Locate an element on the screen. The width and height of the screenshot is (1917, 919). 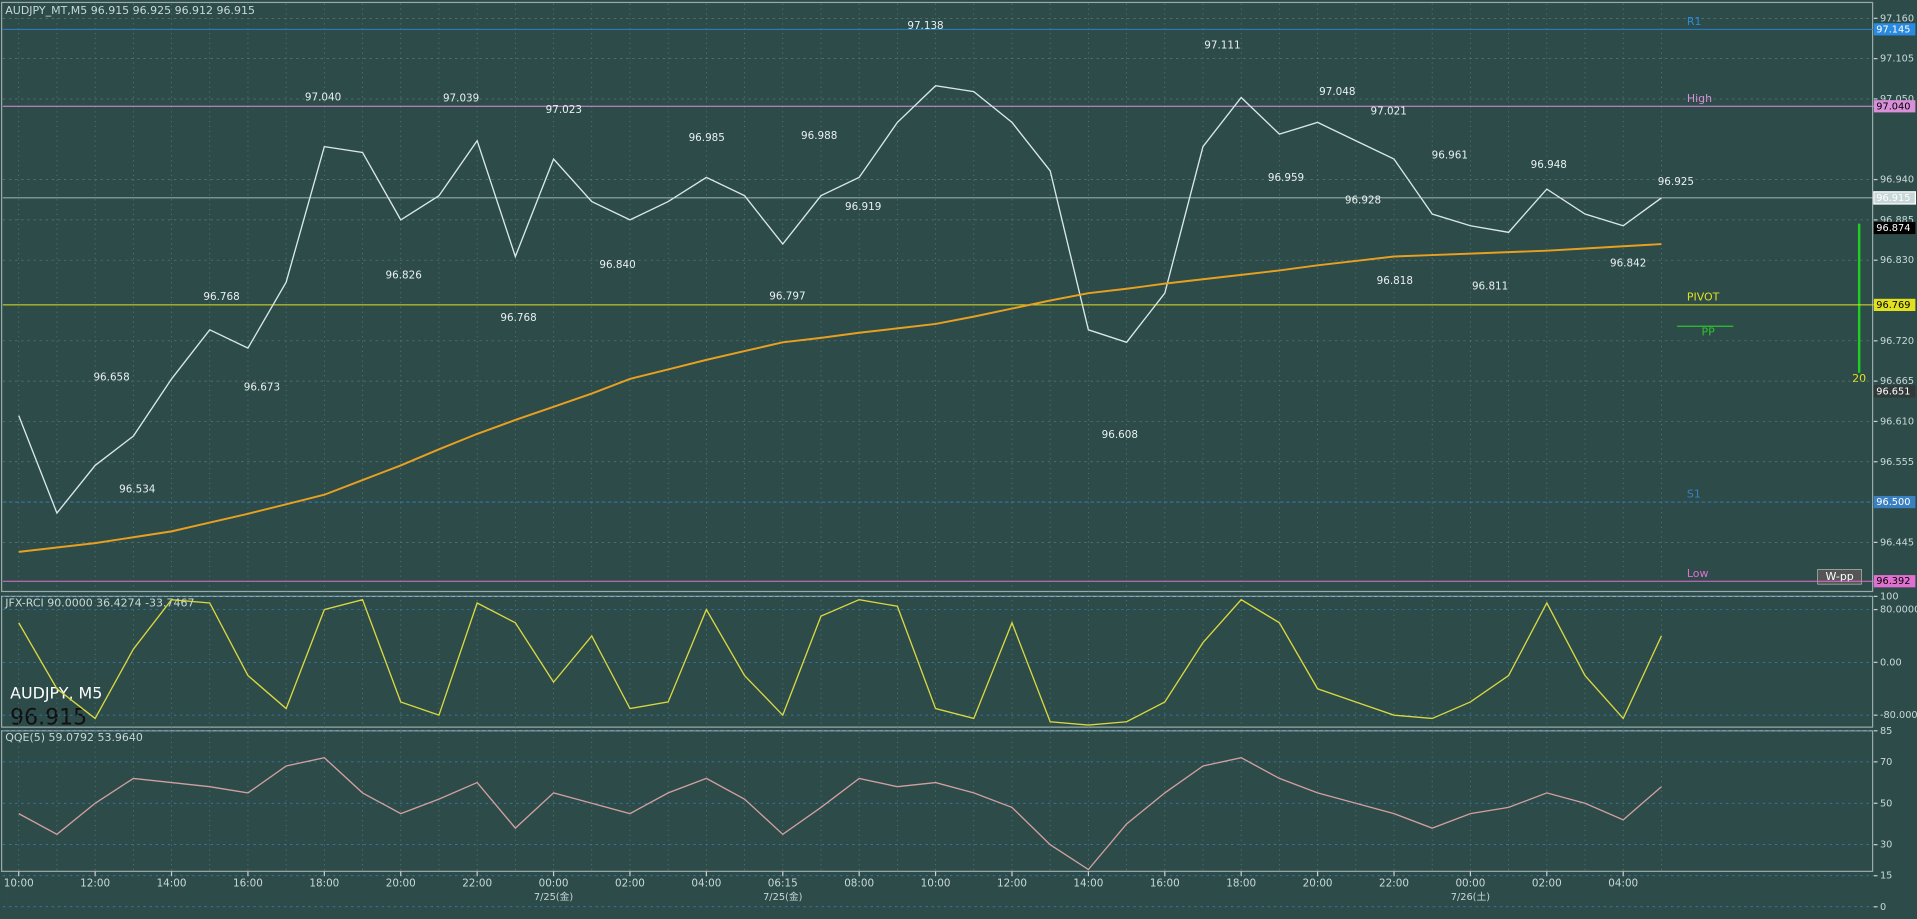
price-annotation: 96.673 is located at coordinates (262, 387).